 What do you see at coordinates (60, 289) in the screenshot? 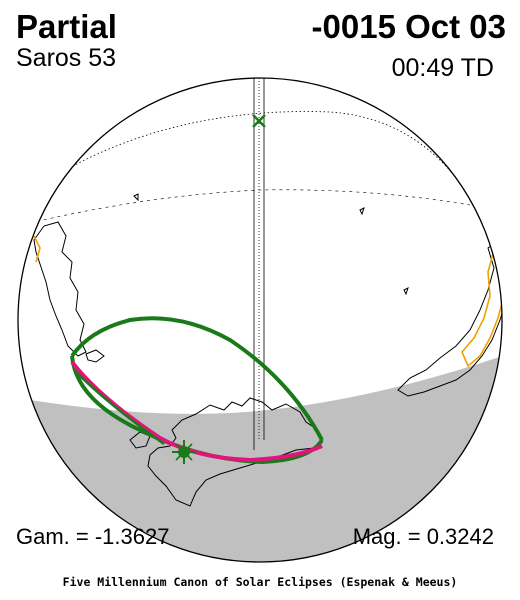
I see `coastline-south-america` at bounding box center [60, 289].